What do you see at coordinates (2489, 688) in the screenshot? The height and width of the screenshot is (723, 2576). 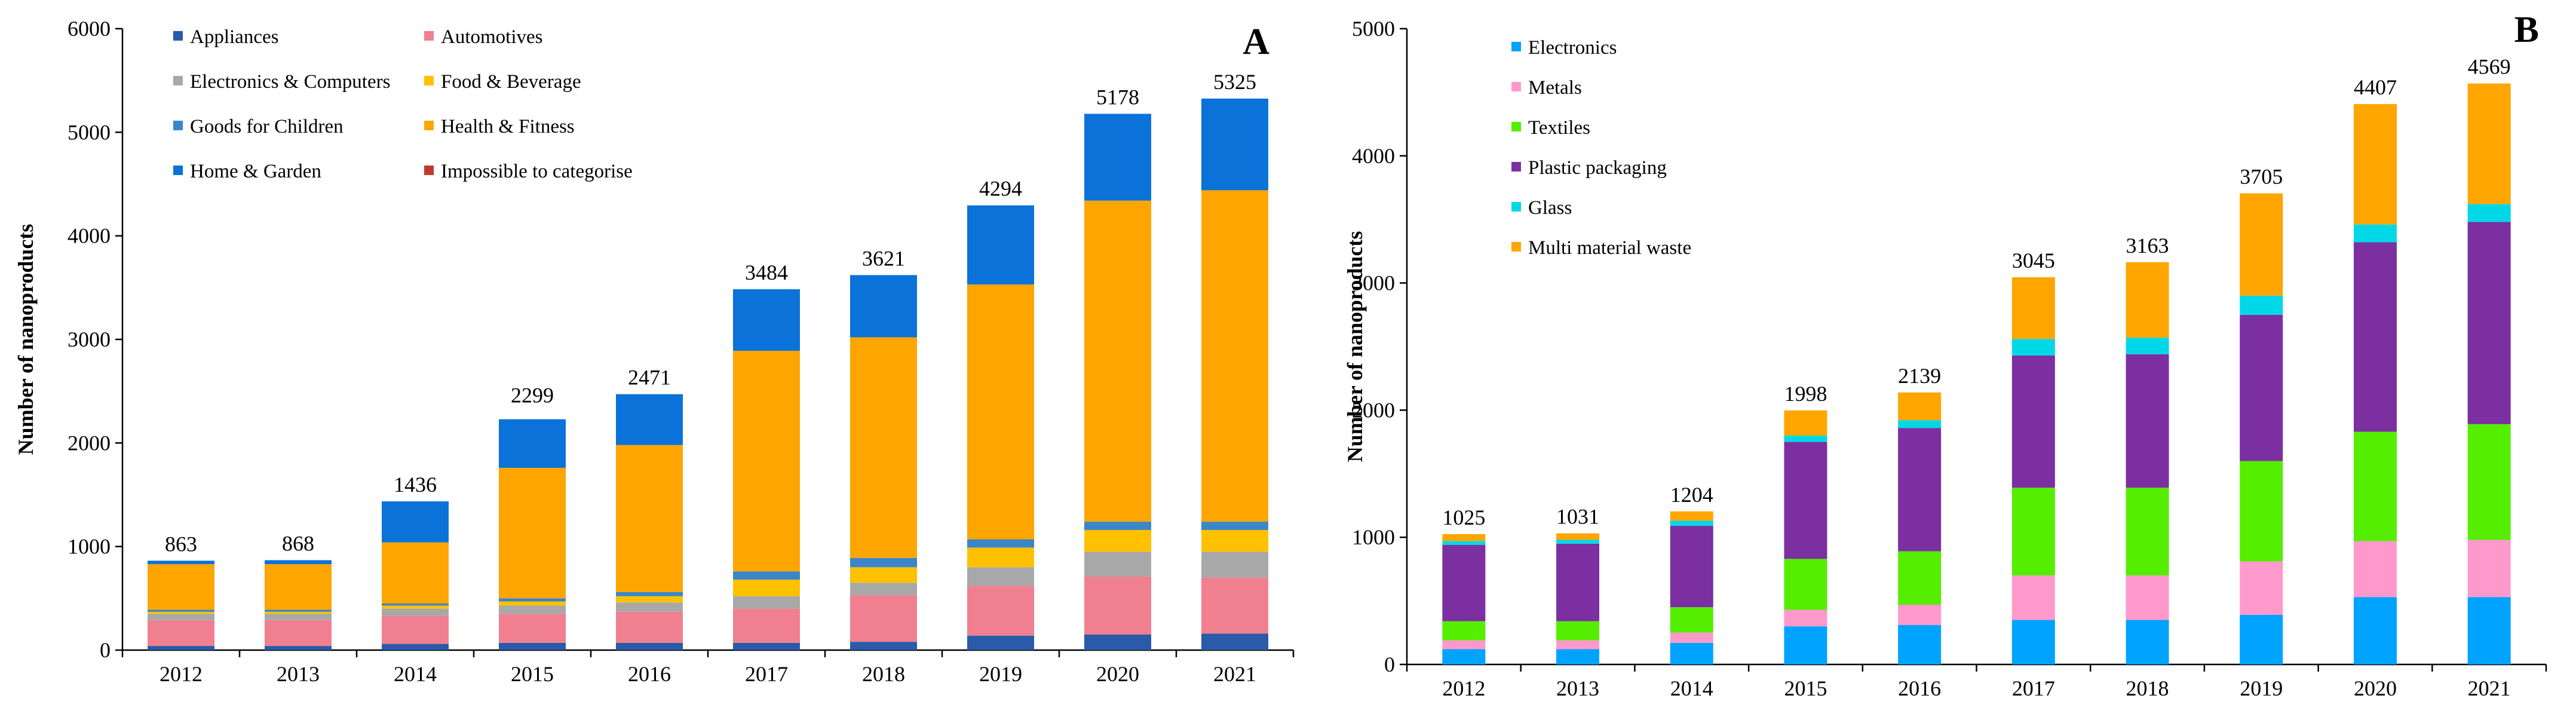 I see `x-tick-label: 2021` at bounding box center [2489, 688].